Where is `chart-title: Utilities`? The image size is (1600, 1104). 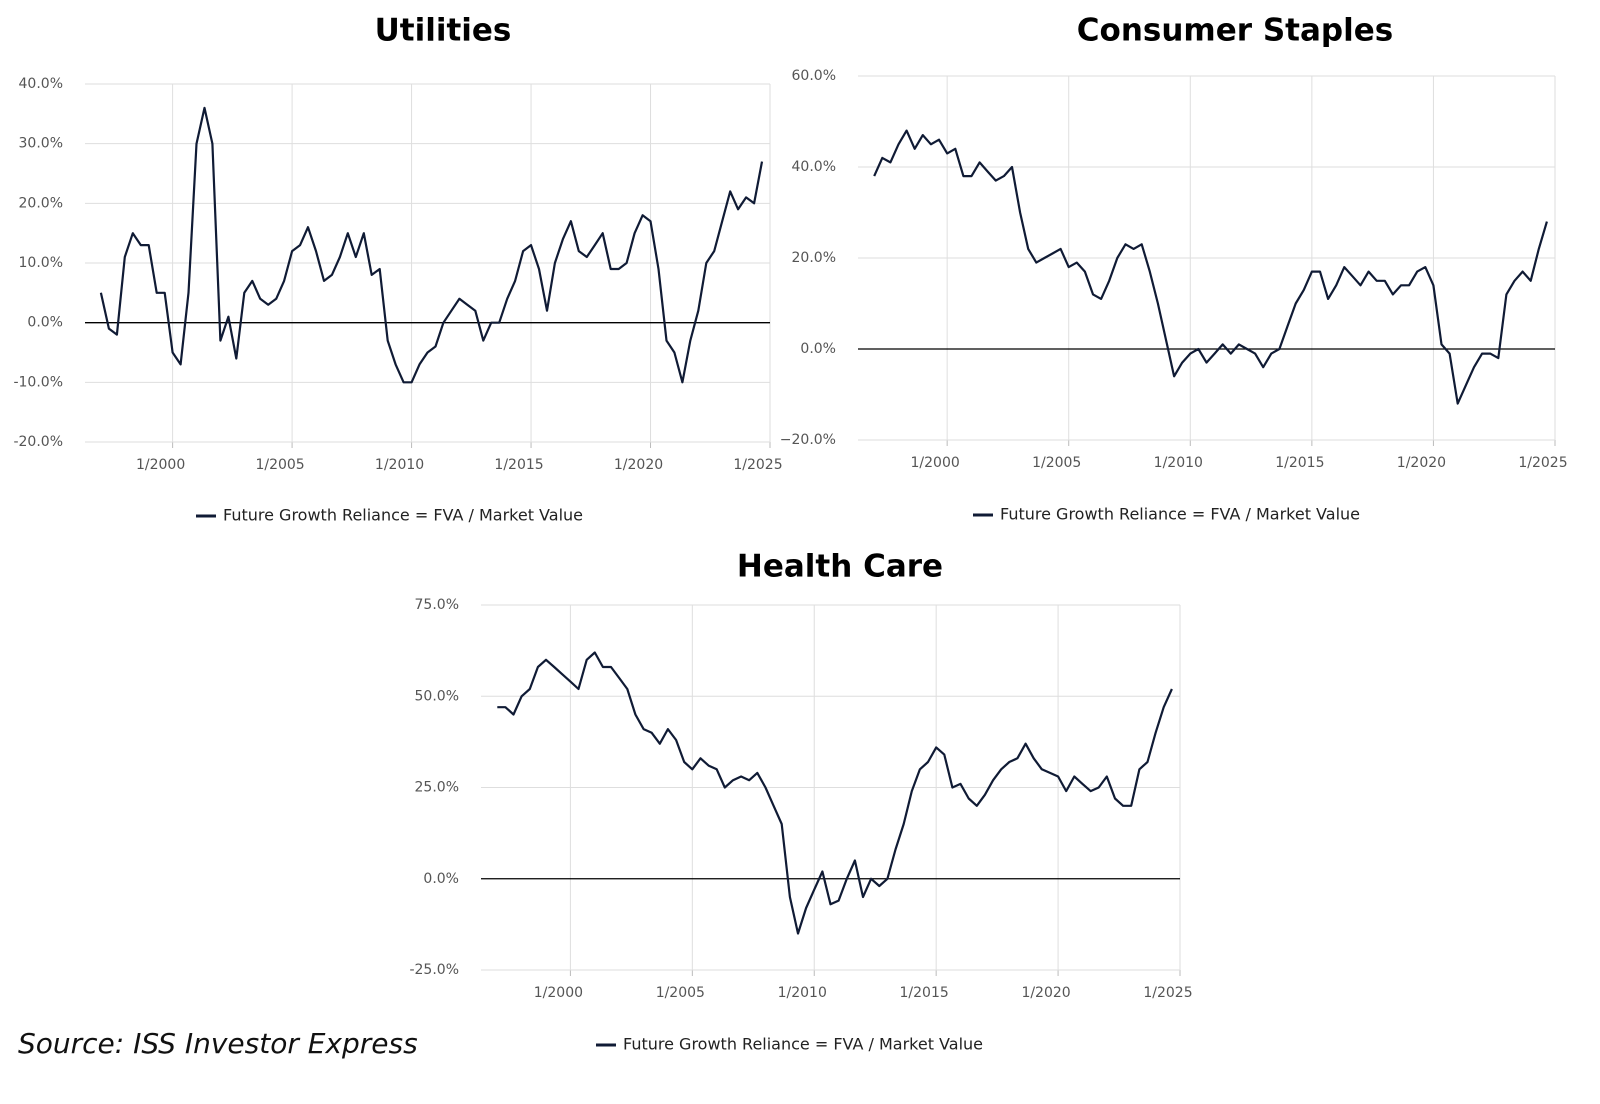
chart-title: Utilities is located at coordinates (443, 31).